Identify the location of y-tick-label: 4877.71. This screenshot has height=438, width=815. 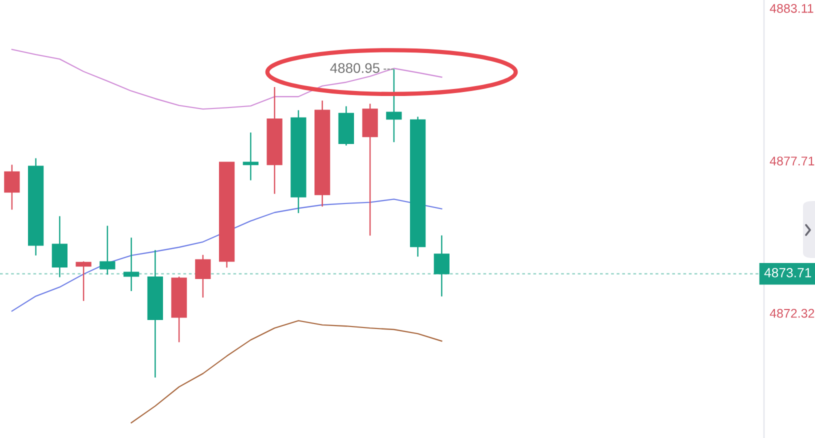
(792, 161).